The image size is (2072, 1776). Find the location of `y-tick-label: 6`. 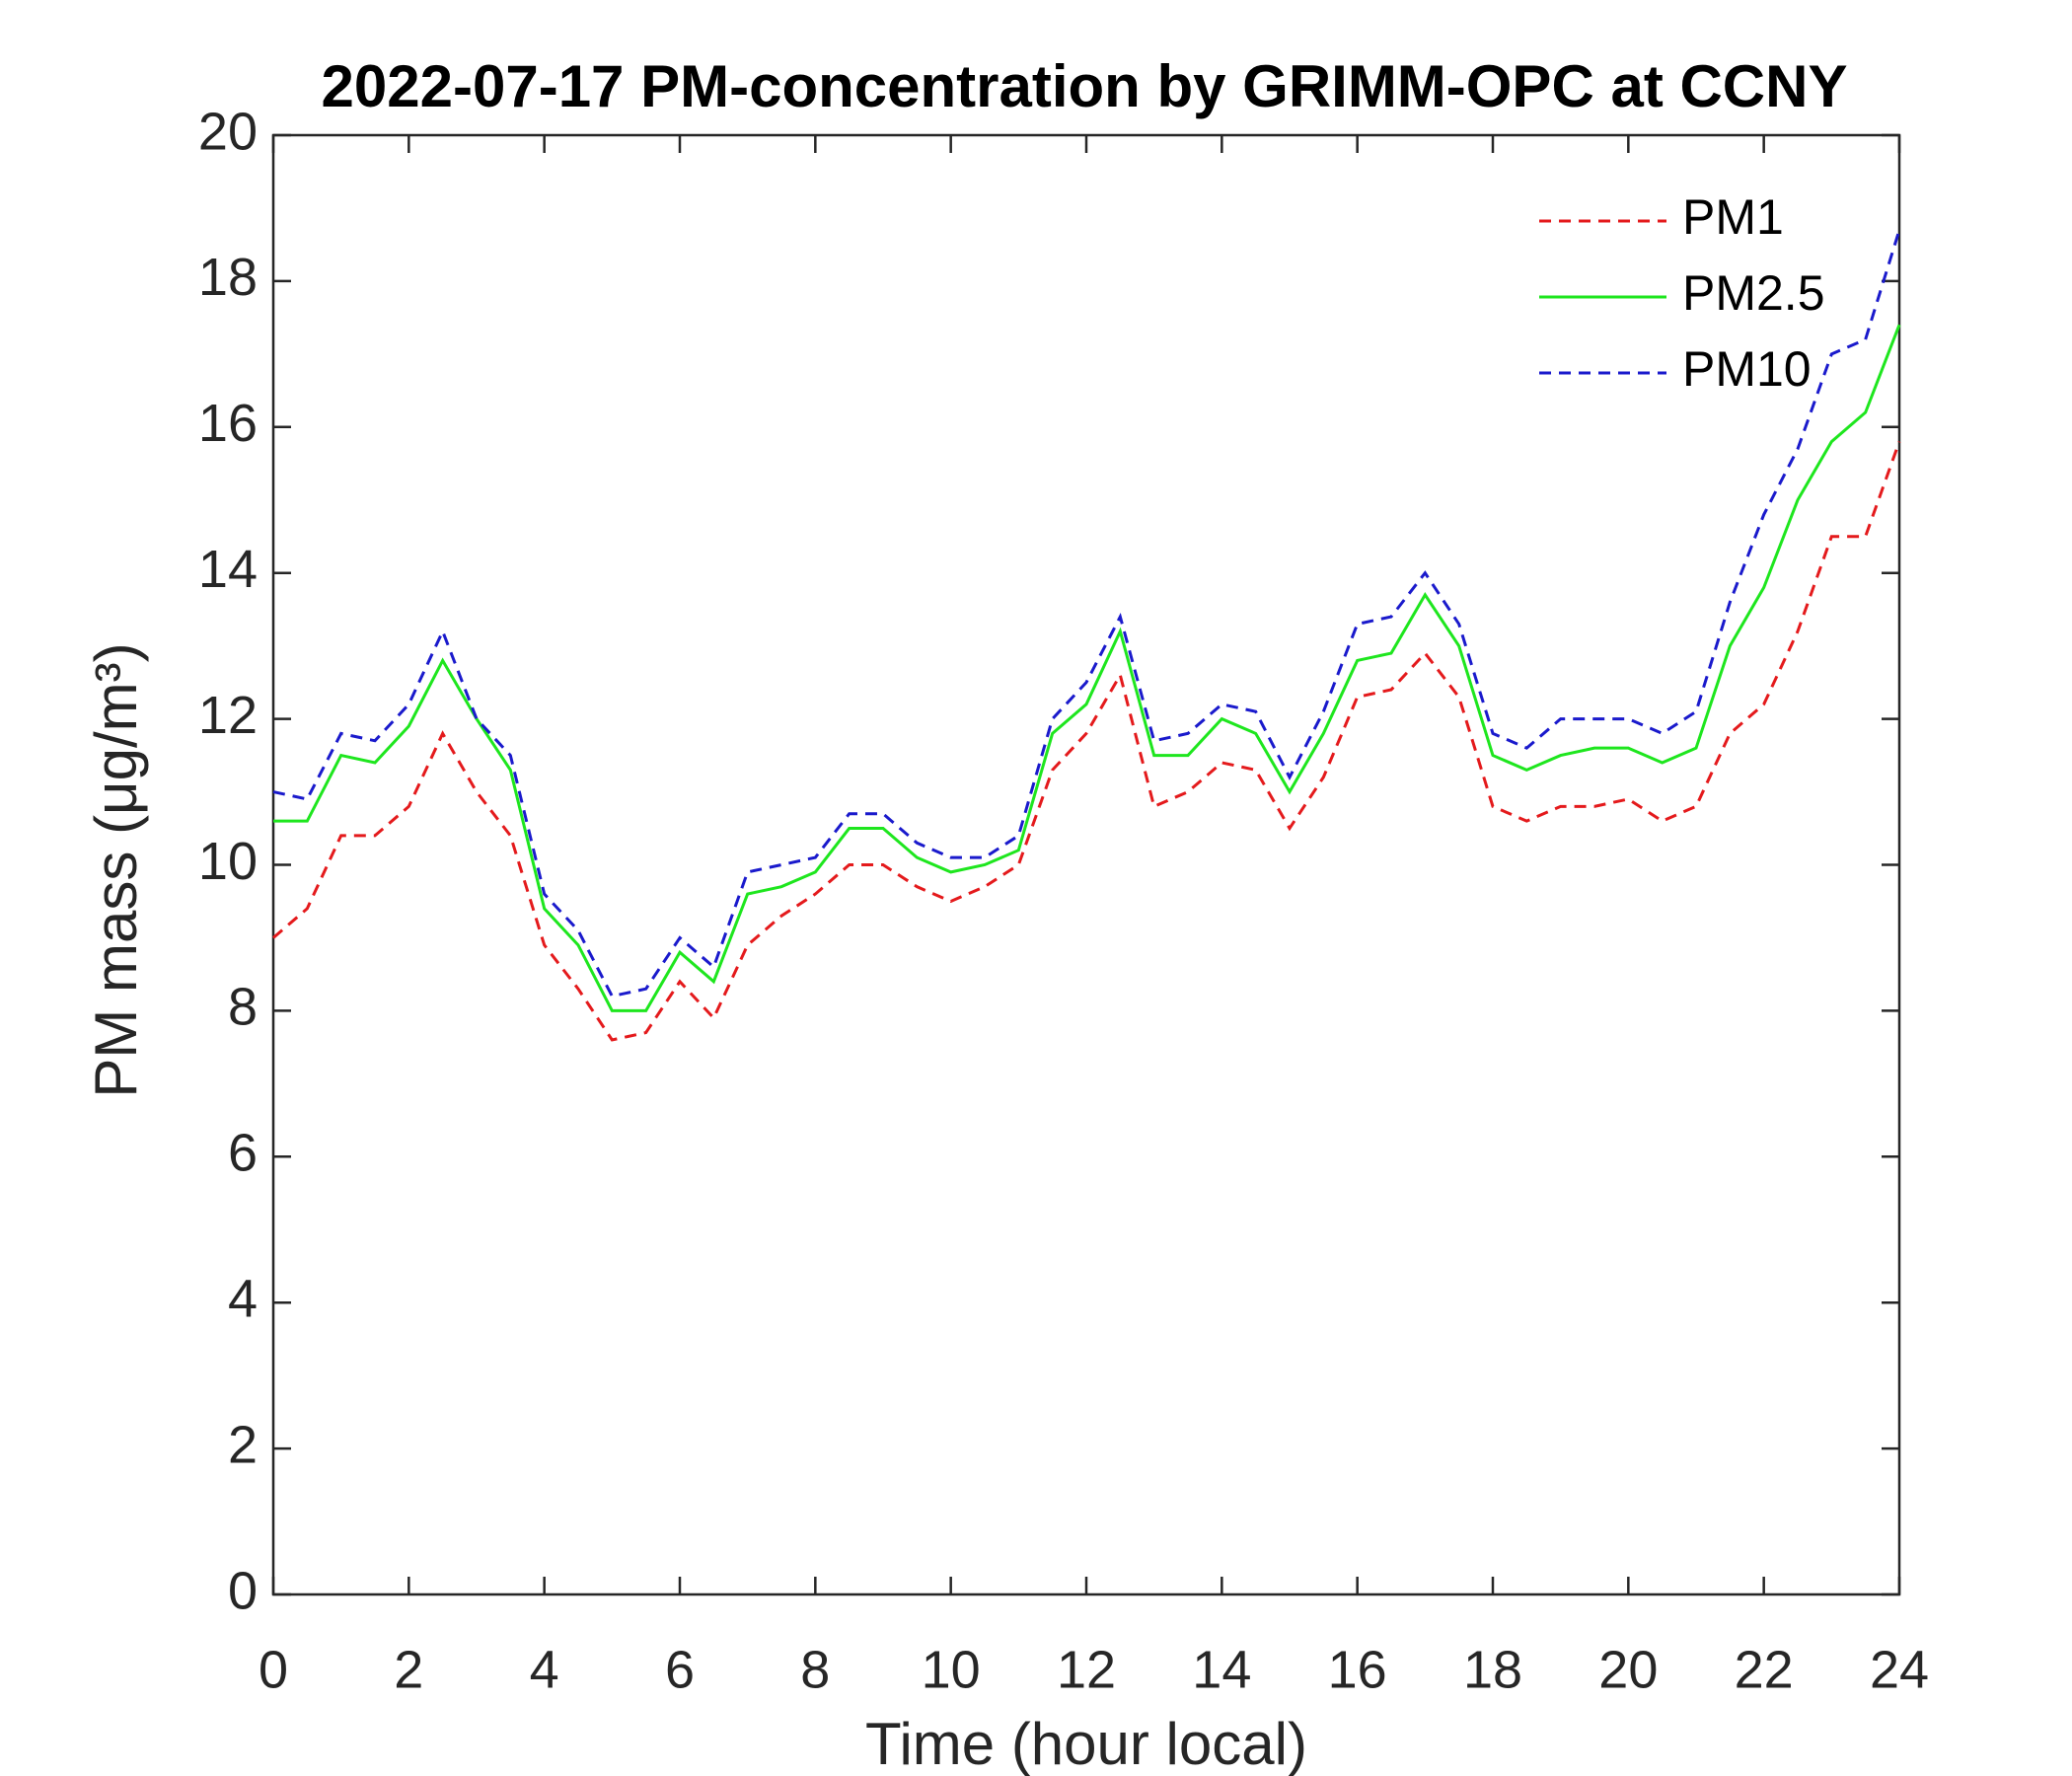

y-tick-label: 6 is located at coordinates (243, 1154).